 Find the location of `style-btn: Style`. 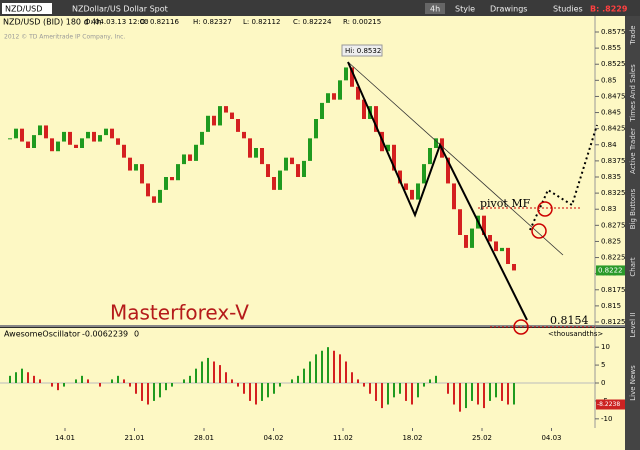

style-btn: Style is located at coordinates (465, 9).